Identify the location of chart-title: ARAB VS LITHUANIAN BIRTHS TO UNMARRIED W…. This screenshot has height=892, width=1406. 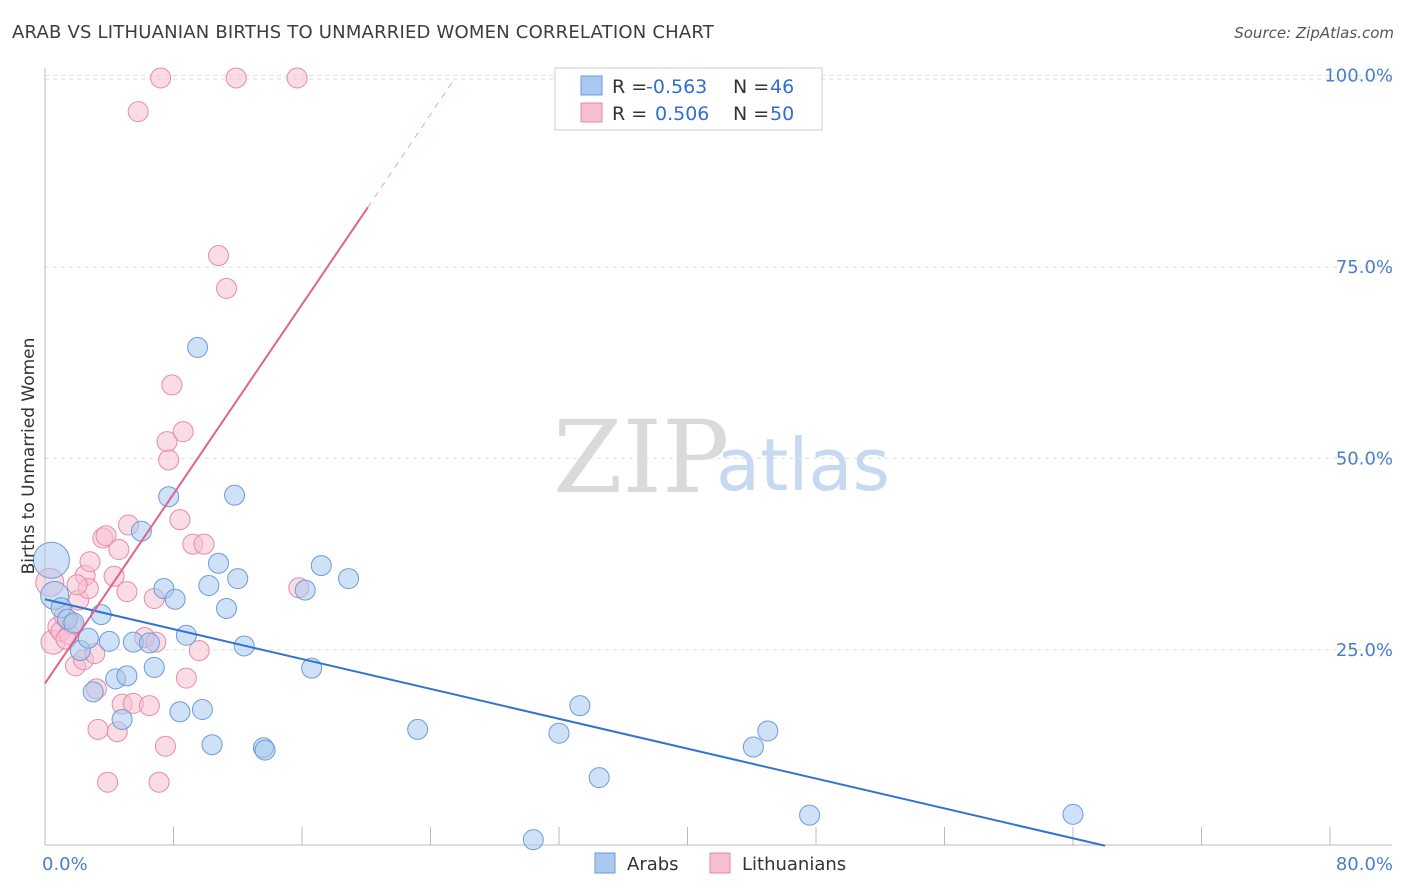
(363, 32).